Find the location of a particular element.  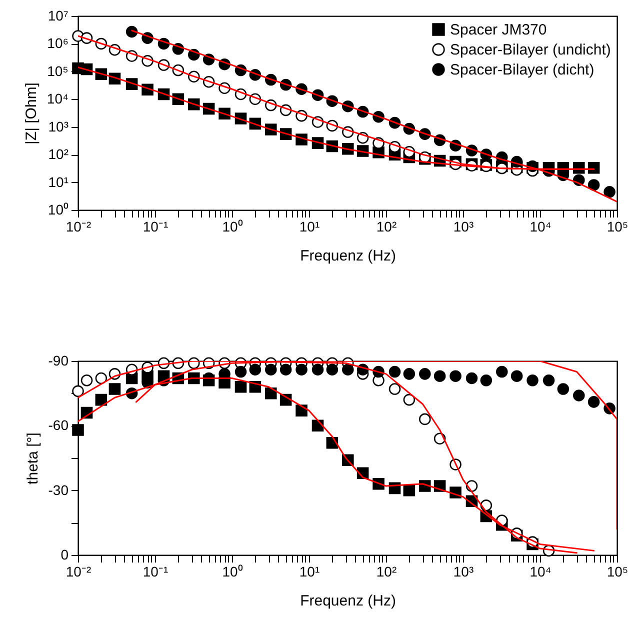

y-tick-label: 10⁶ is located at coordinates (57, 43).